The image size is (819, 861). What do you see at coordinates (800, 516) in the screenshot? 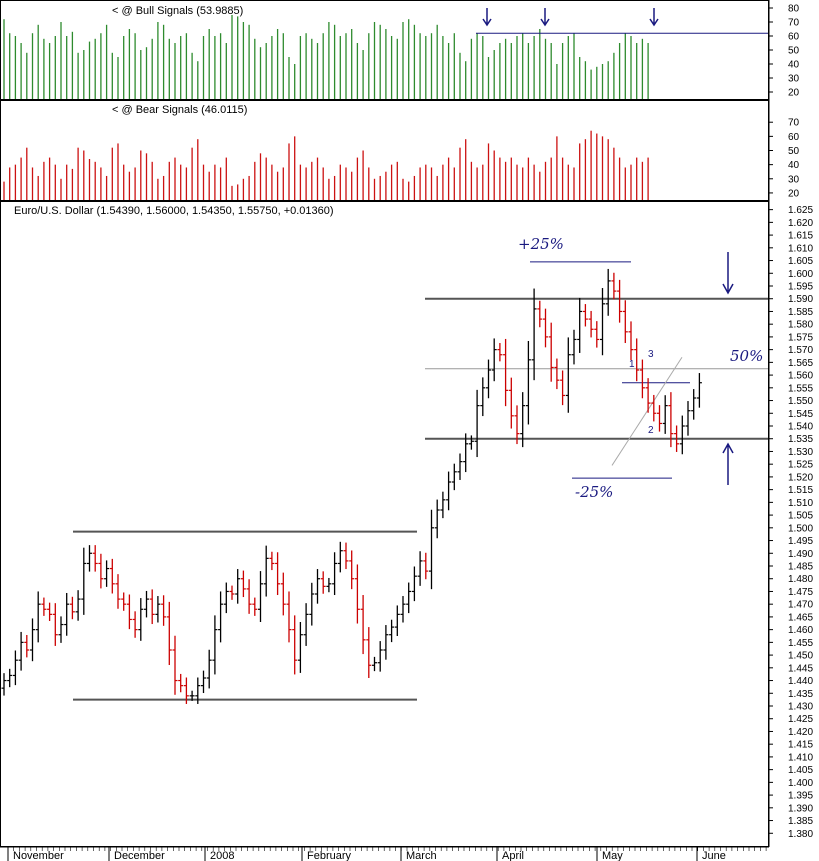
I see `price-y-tick-label: 1.505` at bounding box center [800, 516].